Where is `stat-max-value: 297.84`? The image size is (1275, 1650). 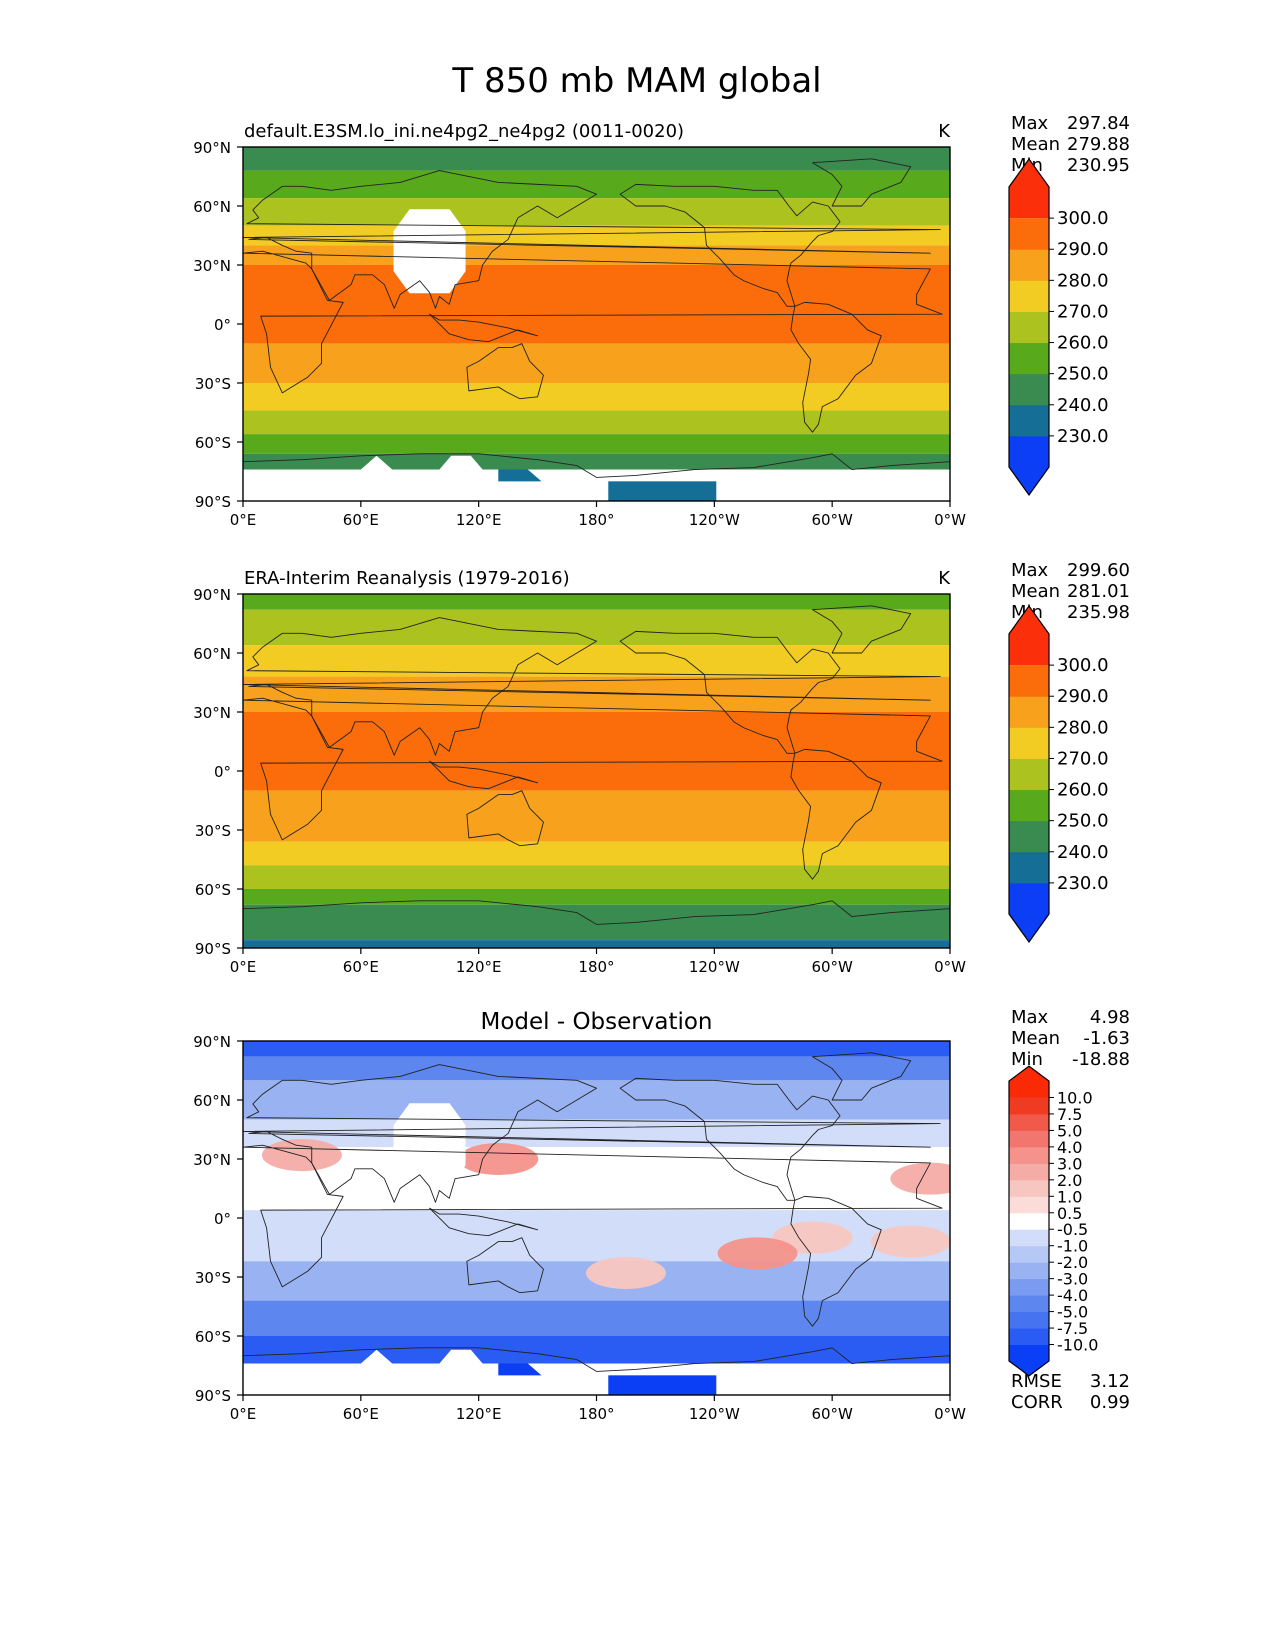 stat-max-value: 297.84 is located at coordinates (1098, 123).